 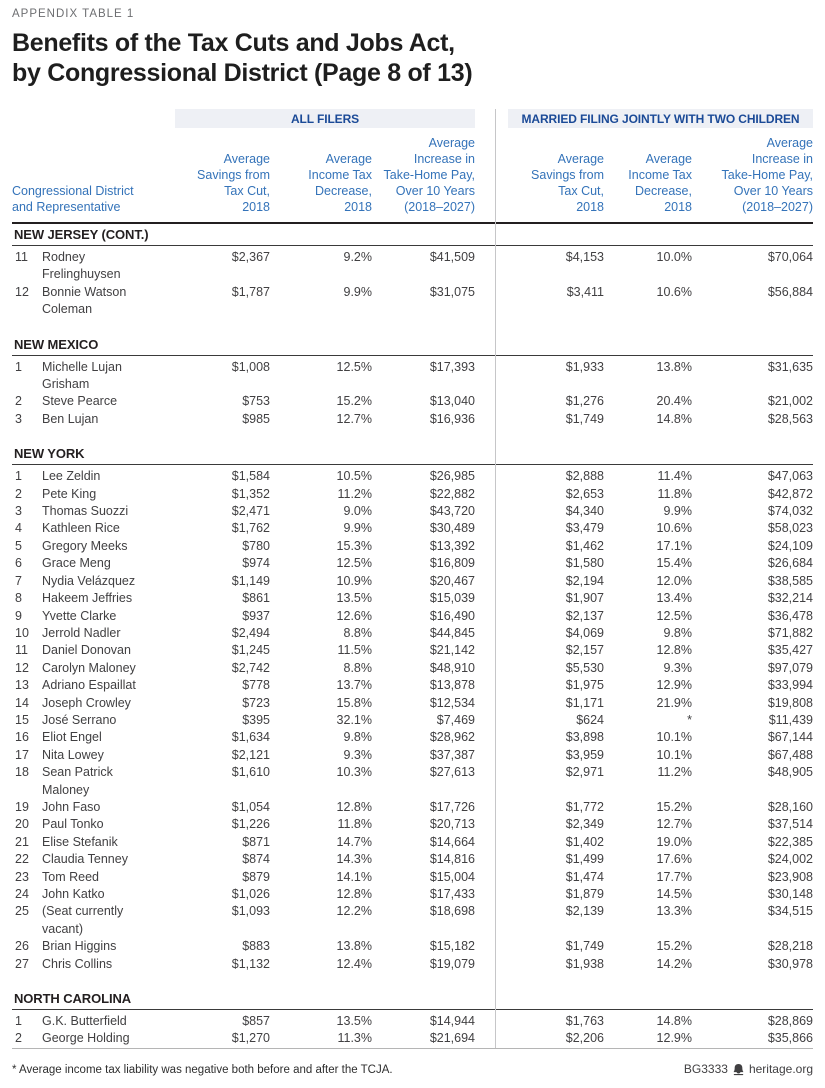 I want to click on value-cell: $1,462, so click(x=584, y=545).